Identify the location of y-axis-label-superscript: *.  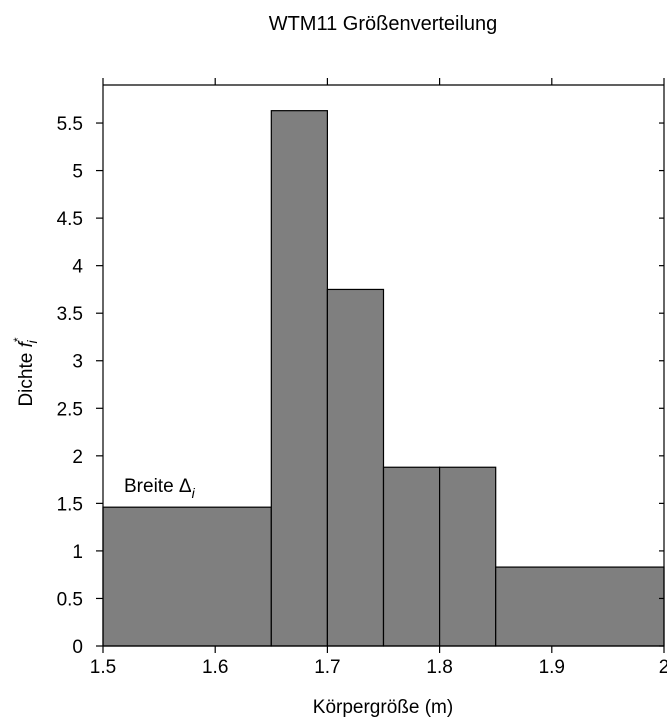
(18, 339).